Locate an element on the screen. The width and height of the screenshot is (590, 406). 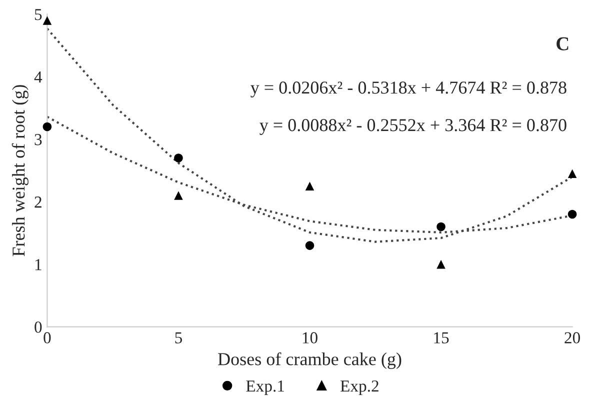
y-tick-label: 2 is located at coordinates (38, 202).